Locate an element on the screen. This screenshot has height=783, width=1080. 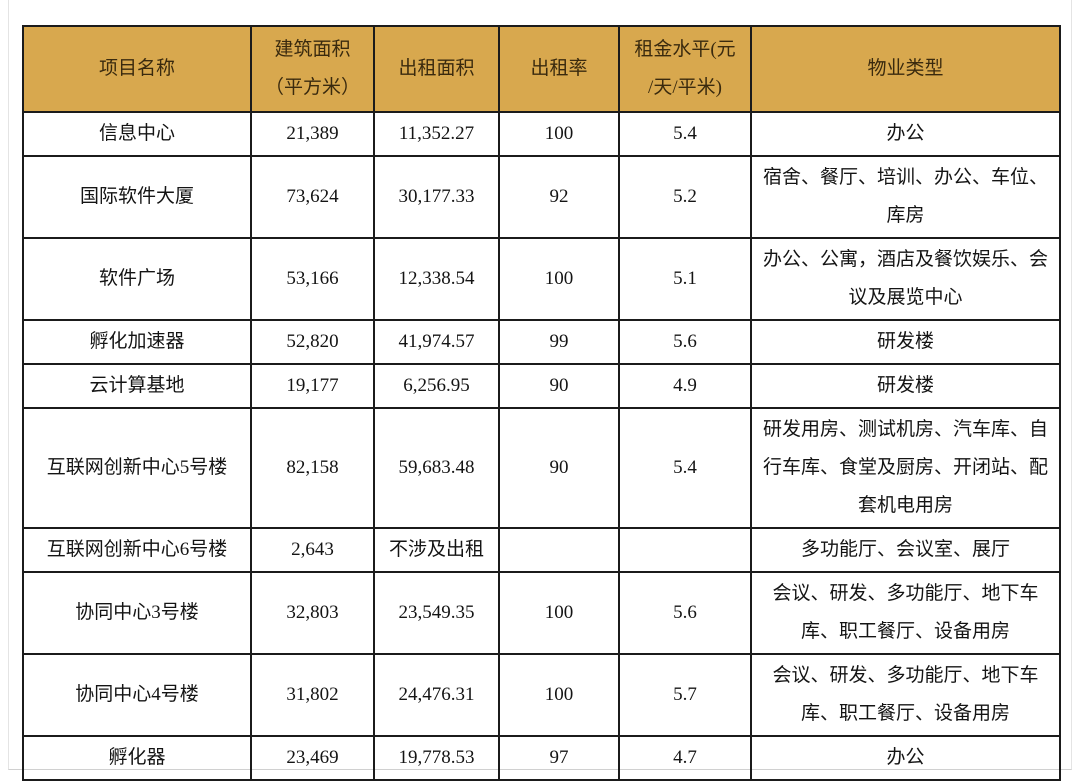
cell-building-area: 32,803 is located at coordinates (312, 613).